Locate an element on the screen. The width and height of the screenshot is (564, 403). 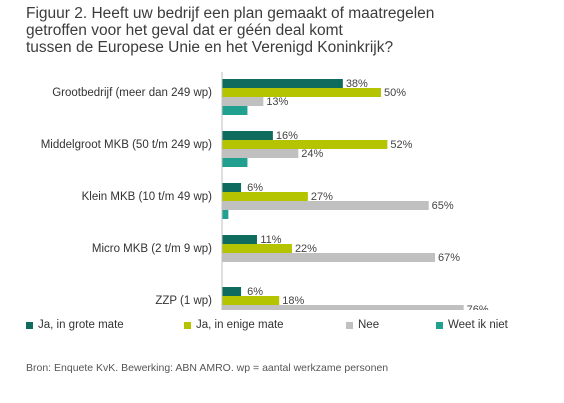
data-label: 18% is located at coordinates (293, 301).